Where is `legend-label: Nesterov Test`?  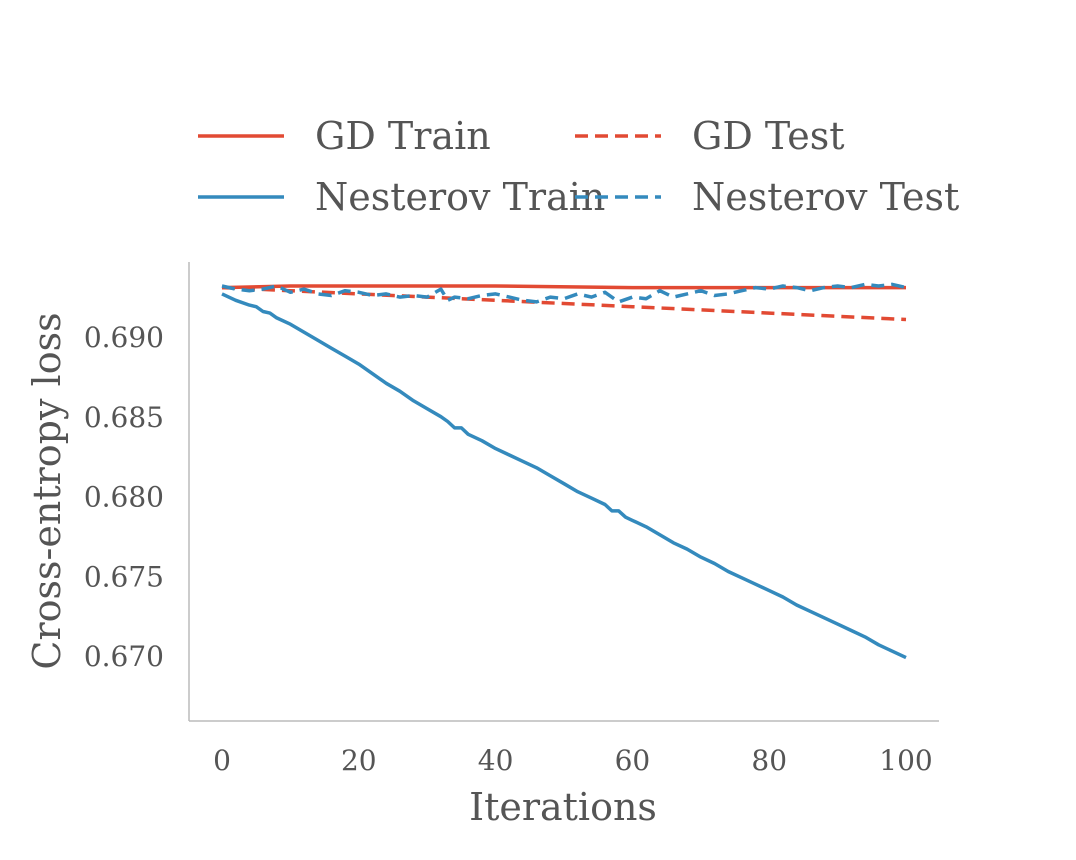 legend-label: Nesterov Test is located at coordinates (825, 197).